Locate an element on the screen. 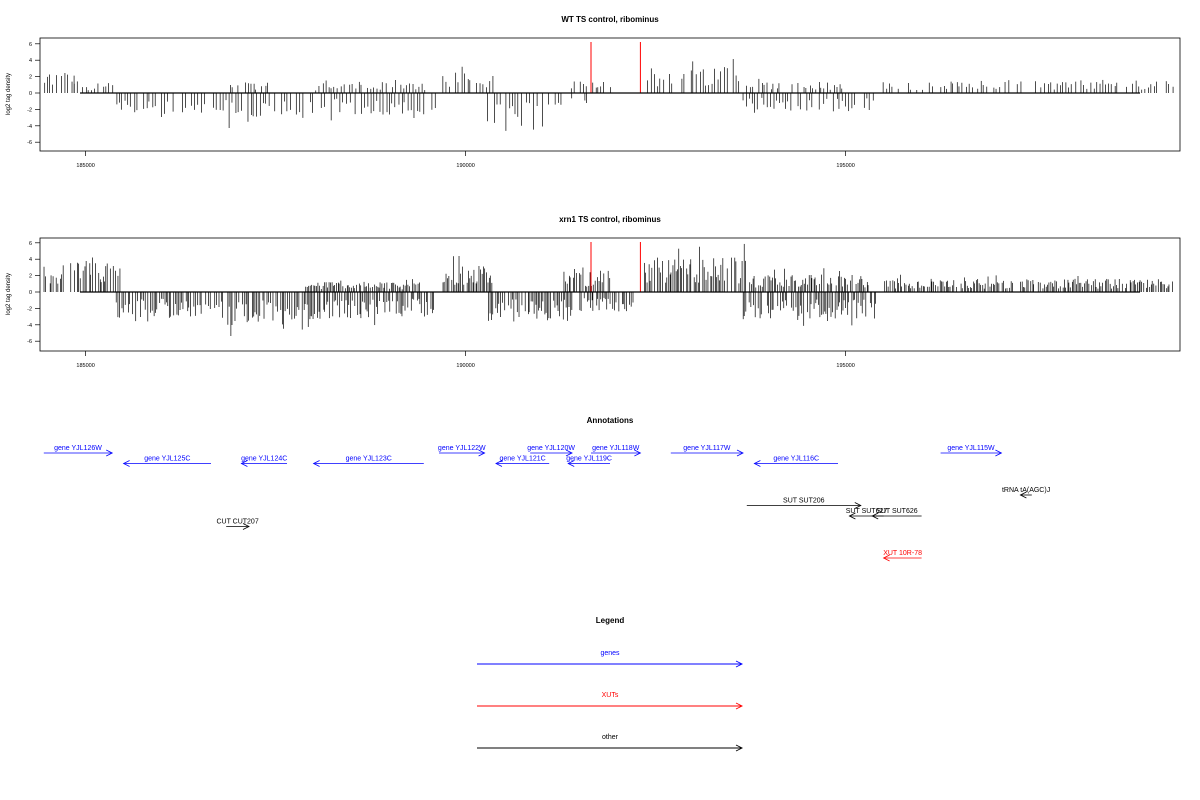 The image size is (1200, 800). annotation-label: SUT SUT627 is located at coordinates (867, 511).